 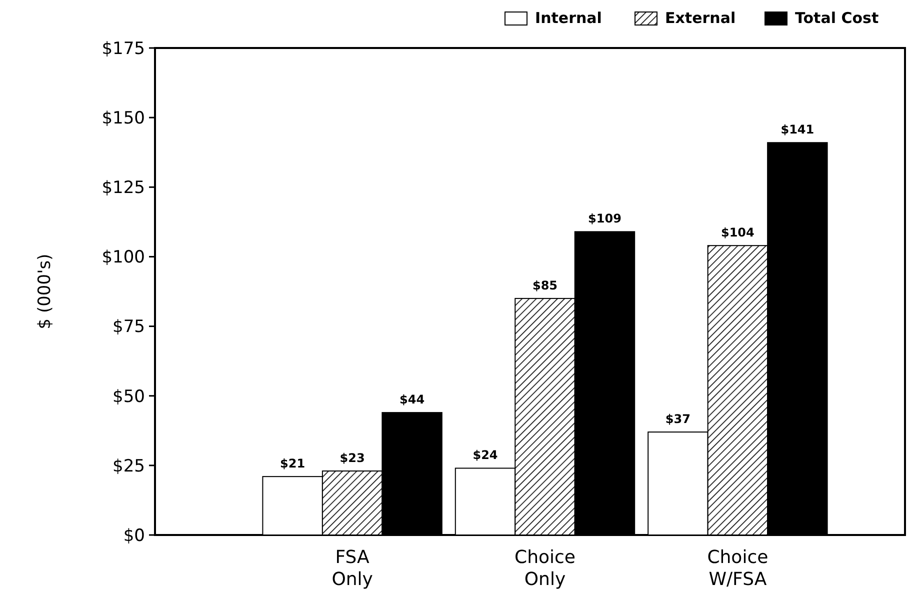 What do you see at coordinates (128, 396) in the screenshot?
I see `y-tick-label: $50` at bounding box center [128, 396].